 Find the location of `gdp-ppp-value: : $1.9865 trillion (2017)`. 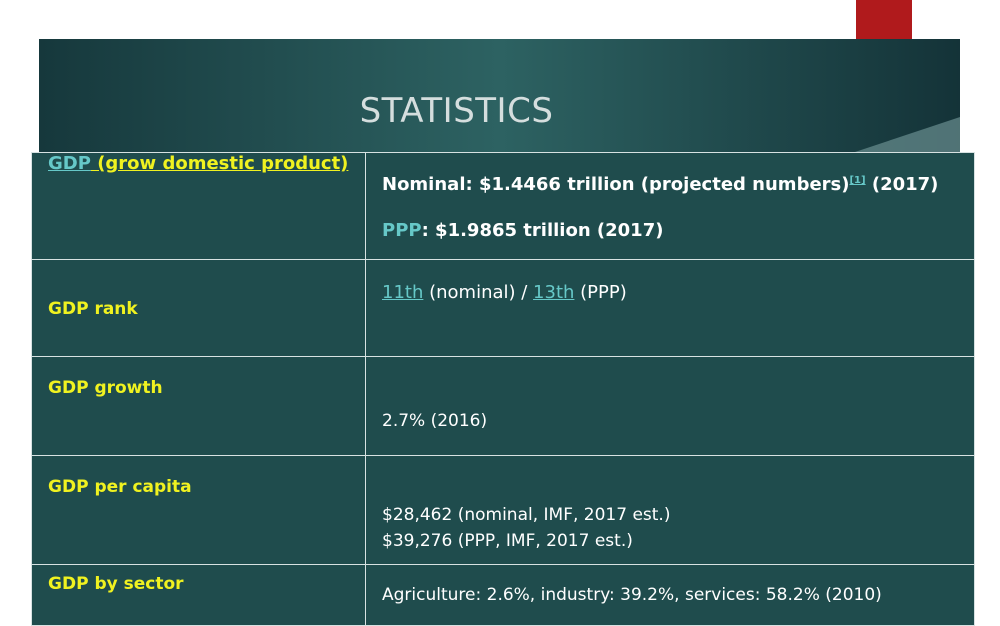

gdp-ppp-value: : $1.9865 trillion (2017) is located at coordinates (542, 230).